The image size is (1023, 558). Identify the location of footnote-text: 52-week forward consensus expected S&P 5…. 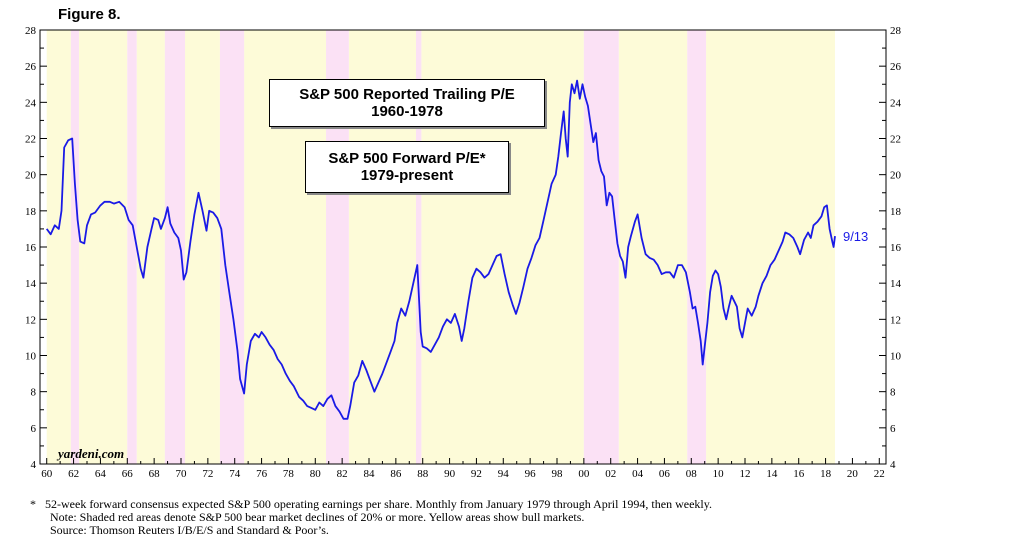
(378, 504).